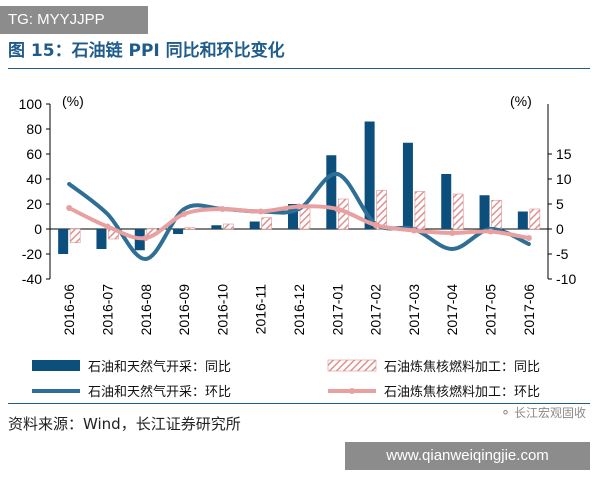 This screenshot has width=600, height=480. I want to click on wechat-icon: ⚬, so click(505, 413).